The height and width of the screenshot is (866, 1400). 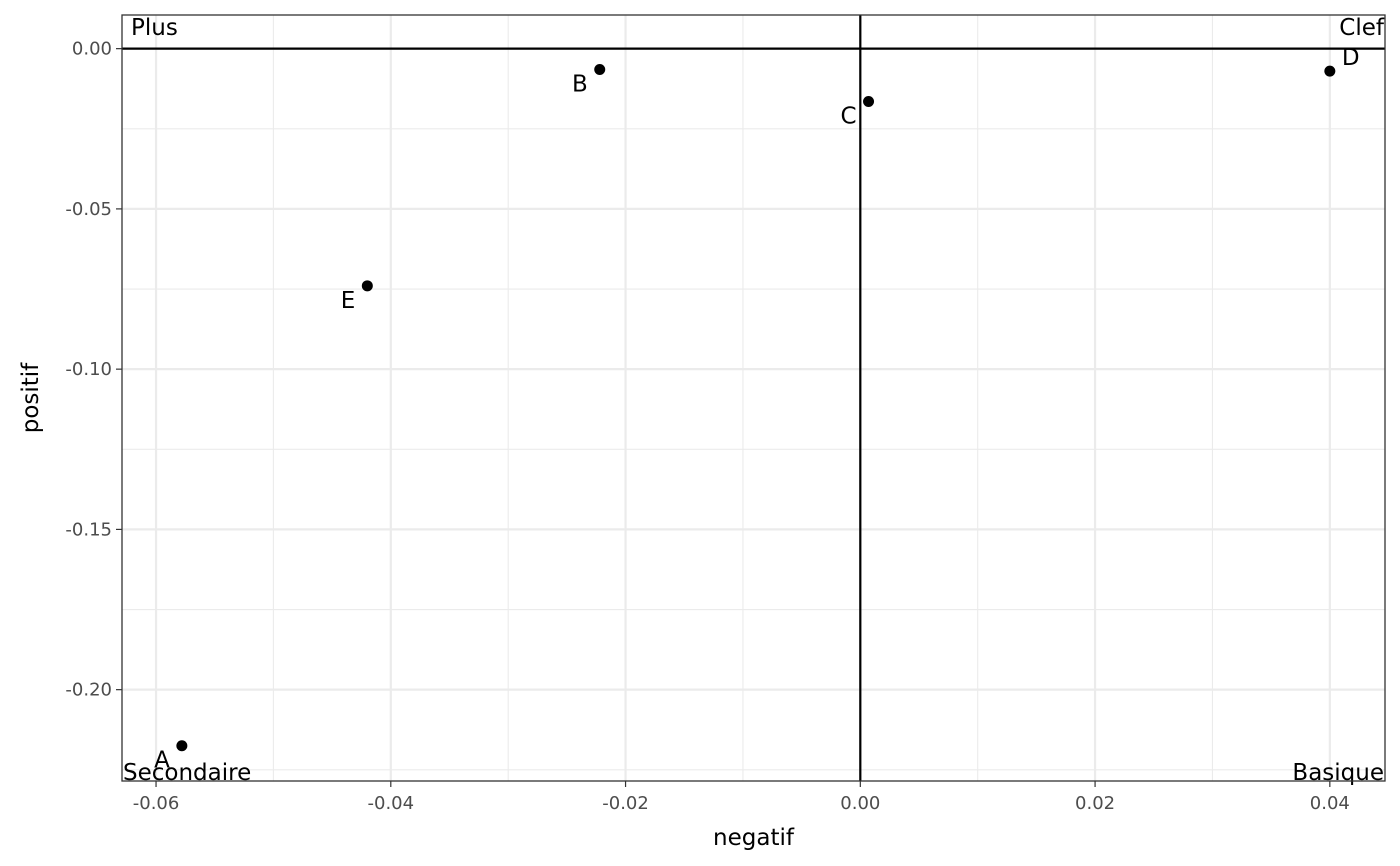 I want to click on y-axis-ticks: 0.00 -0.05 -0.10 -0.15 -0.20, so click(x=93, y=370).